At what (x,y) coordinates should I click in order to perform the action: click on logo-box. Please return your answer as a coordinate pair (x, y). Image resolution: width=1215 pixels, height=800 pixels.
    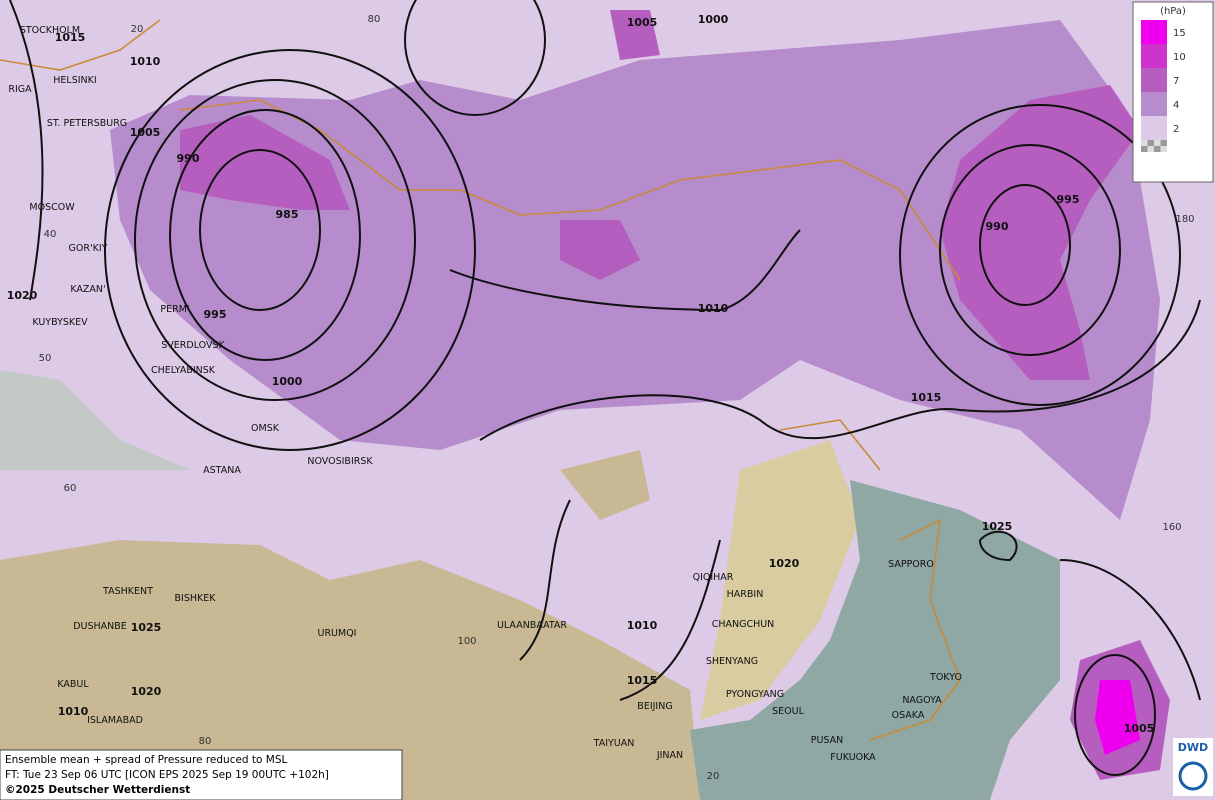
    Looking at the image, I should click on (1193, 767).